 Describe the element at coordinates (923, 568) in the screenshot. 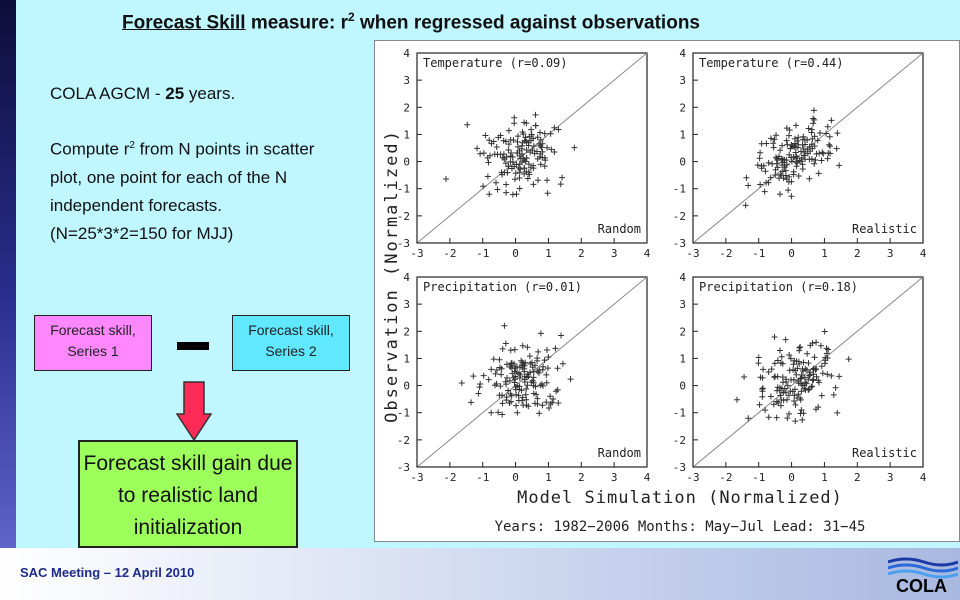

I see `cola-logo-icon` at that location.